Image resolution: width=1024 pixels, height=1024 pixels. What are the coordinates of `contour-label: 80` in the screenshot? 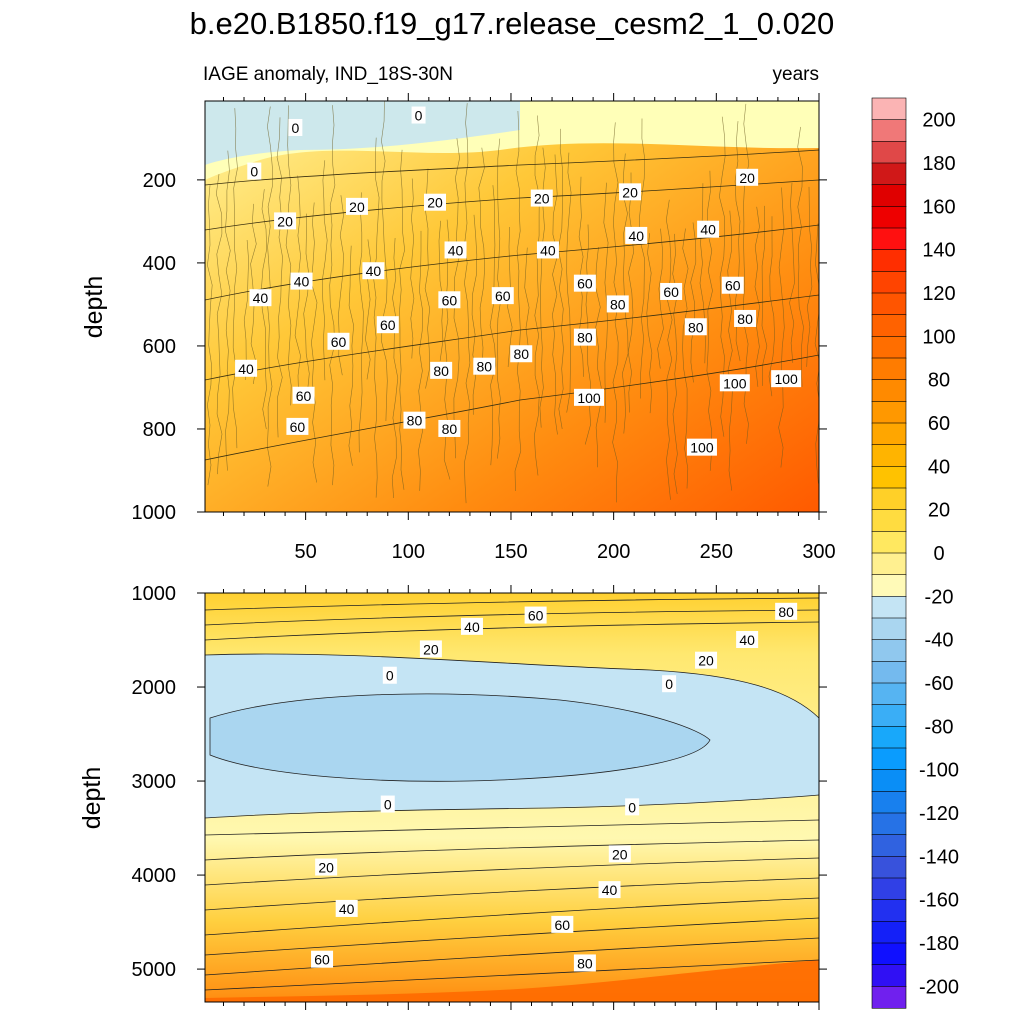 It's located at (449, 428).